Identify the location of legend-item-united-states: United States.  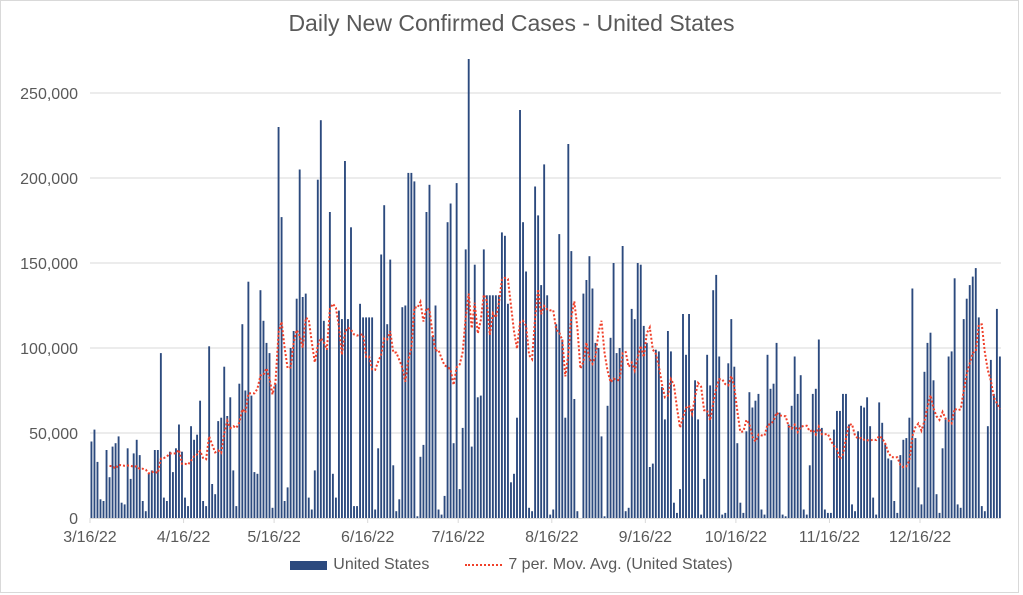
(359, 565).